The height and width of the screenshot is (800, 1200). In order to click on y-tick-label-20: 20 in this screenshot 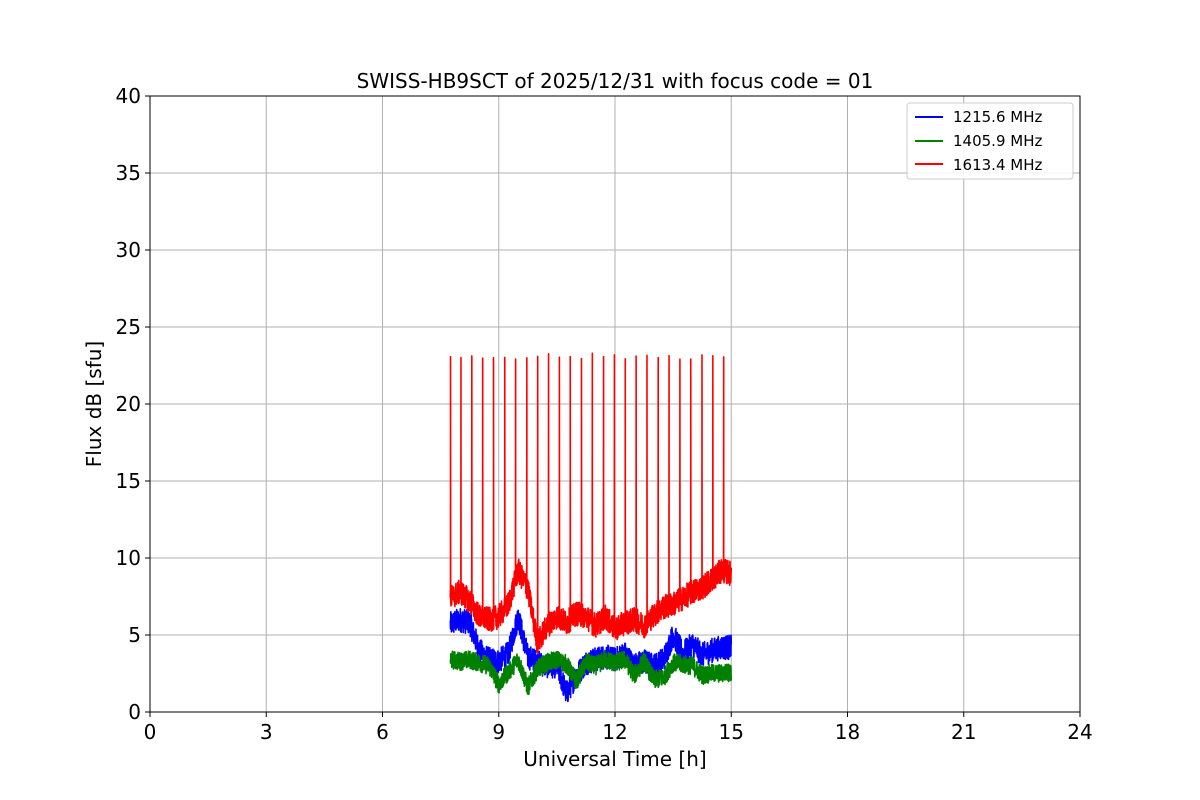, I will do `click(128, 404)`.